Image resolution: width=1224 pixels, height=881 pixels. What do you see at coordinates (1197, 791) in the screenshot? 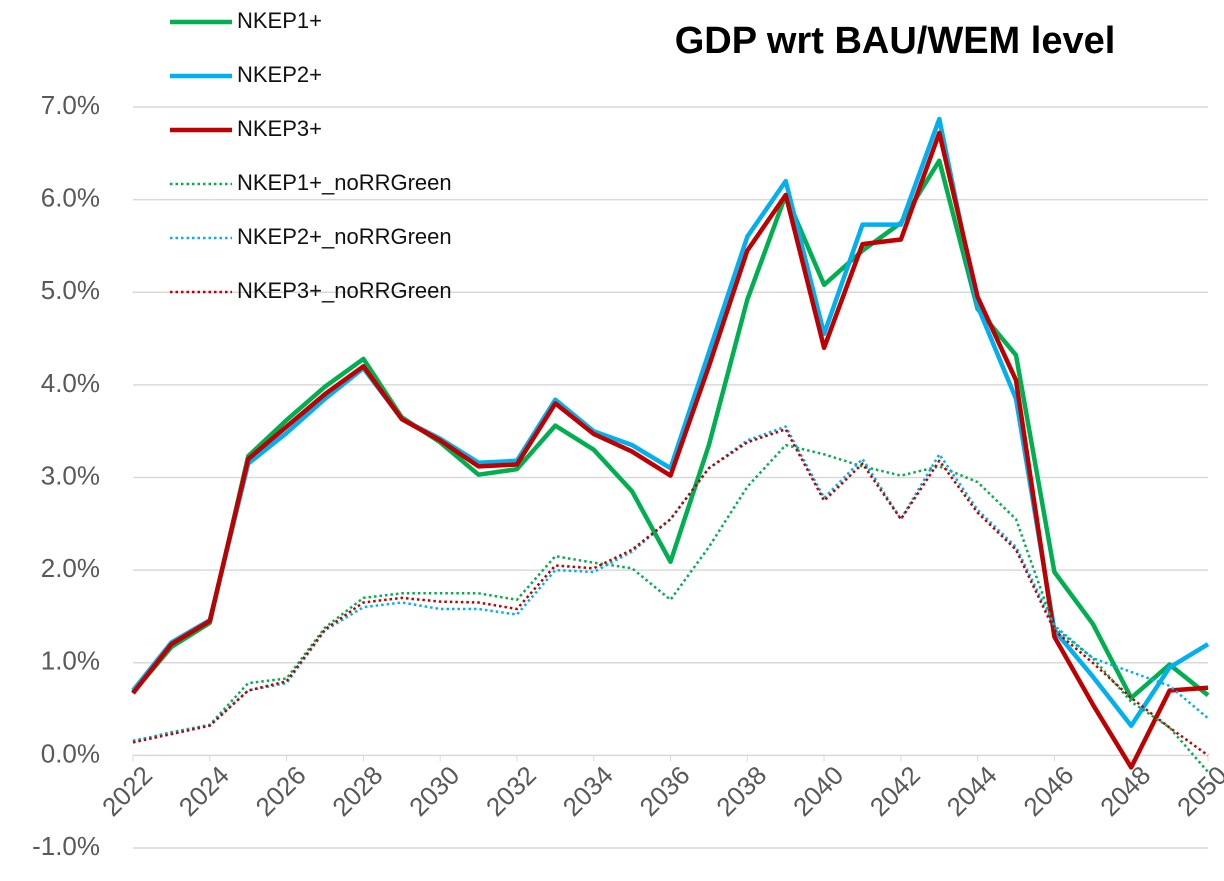
I see `x-tick-label: 2050` at bounding box center [1197, 791].